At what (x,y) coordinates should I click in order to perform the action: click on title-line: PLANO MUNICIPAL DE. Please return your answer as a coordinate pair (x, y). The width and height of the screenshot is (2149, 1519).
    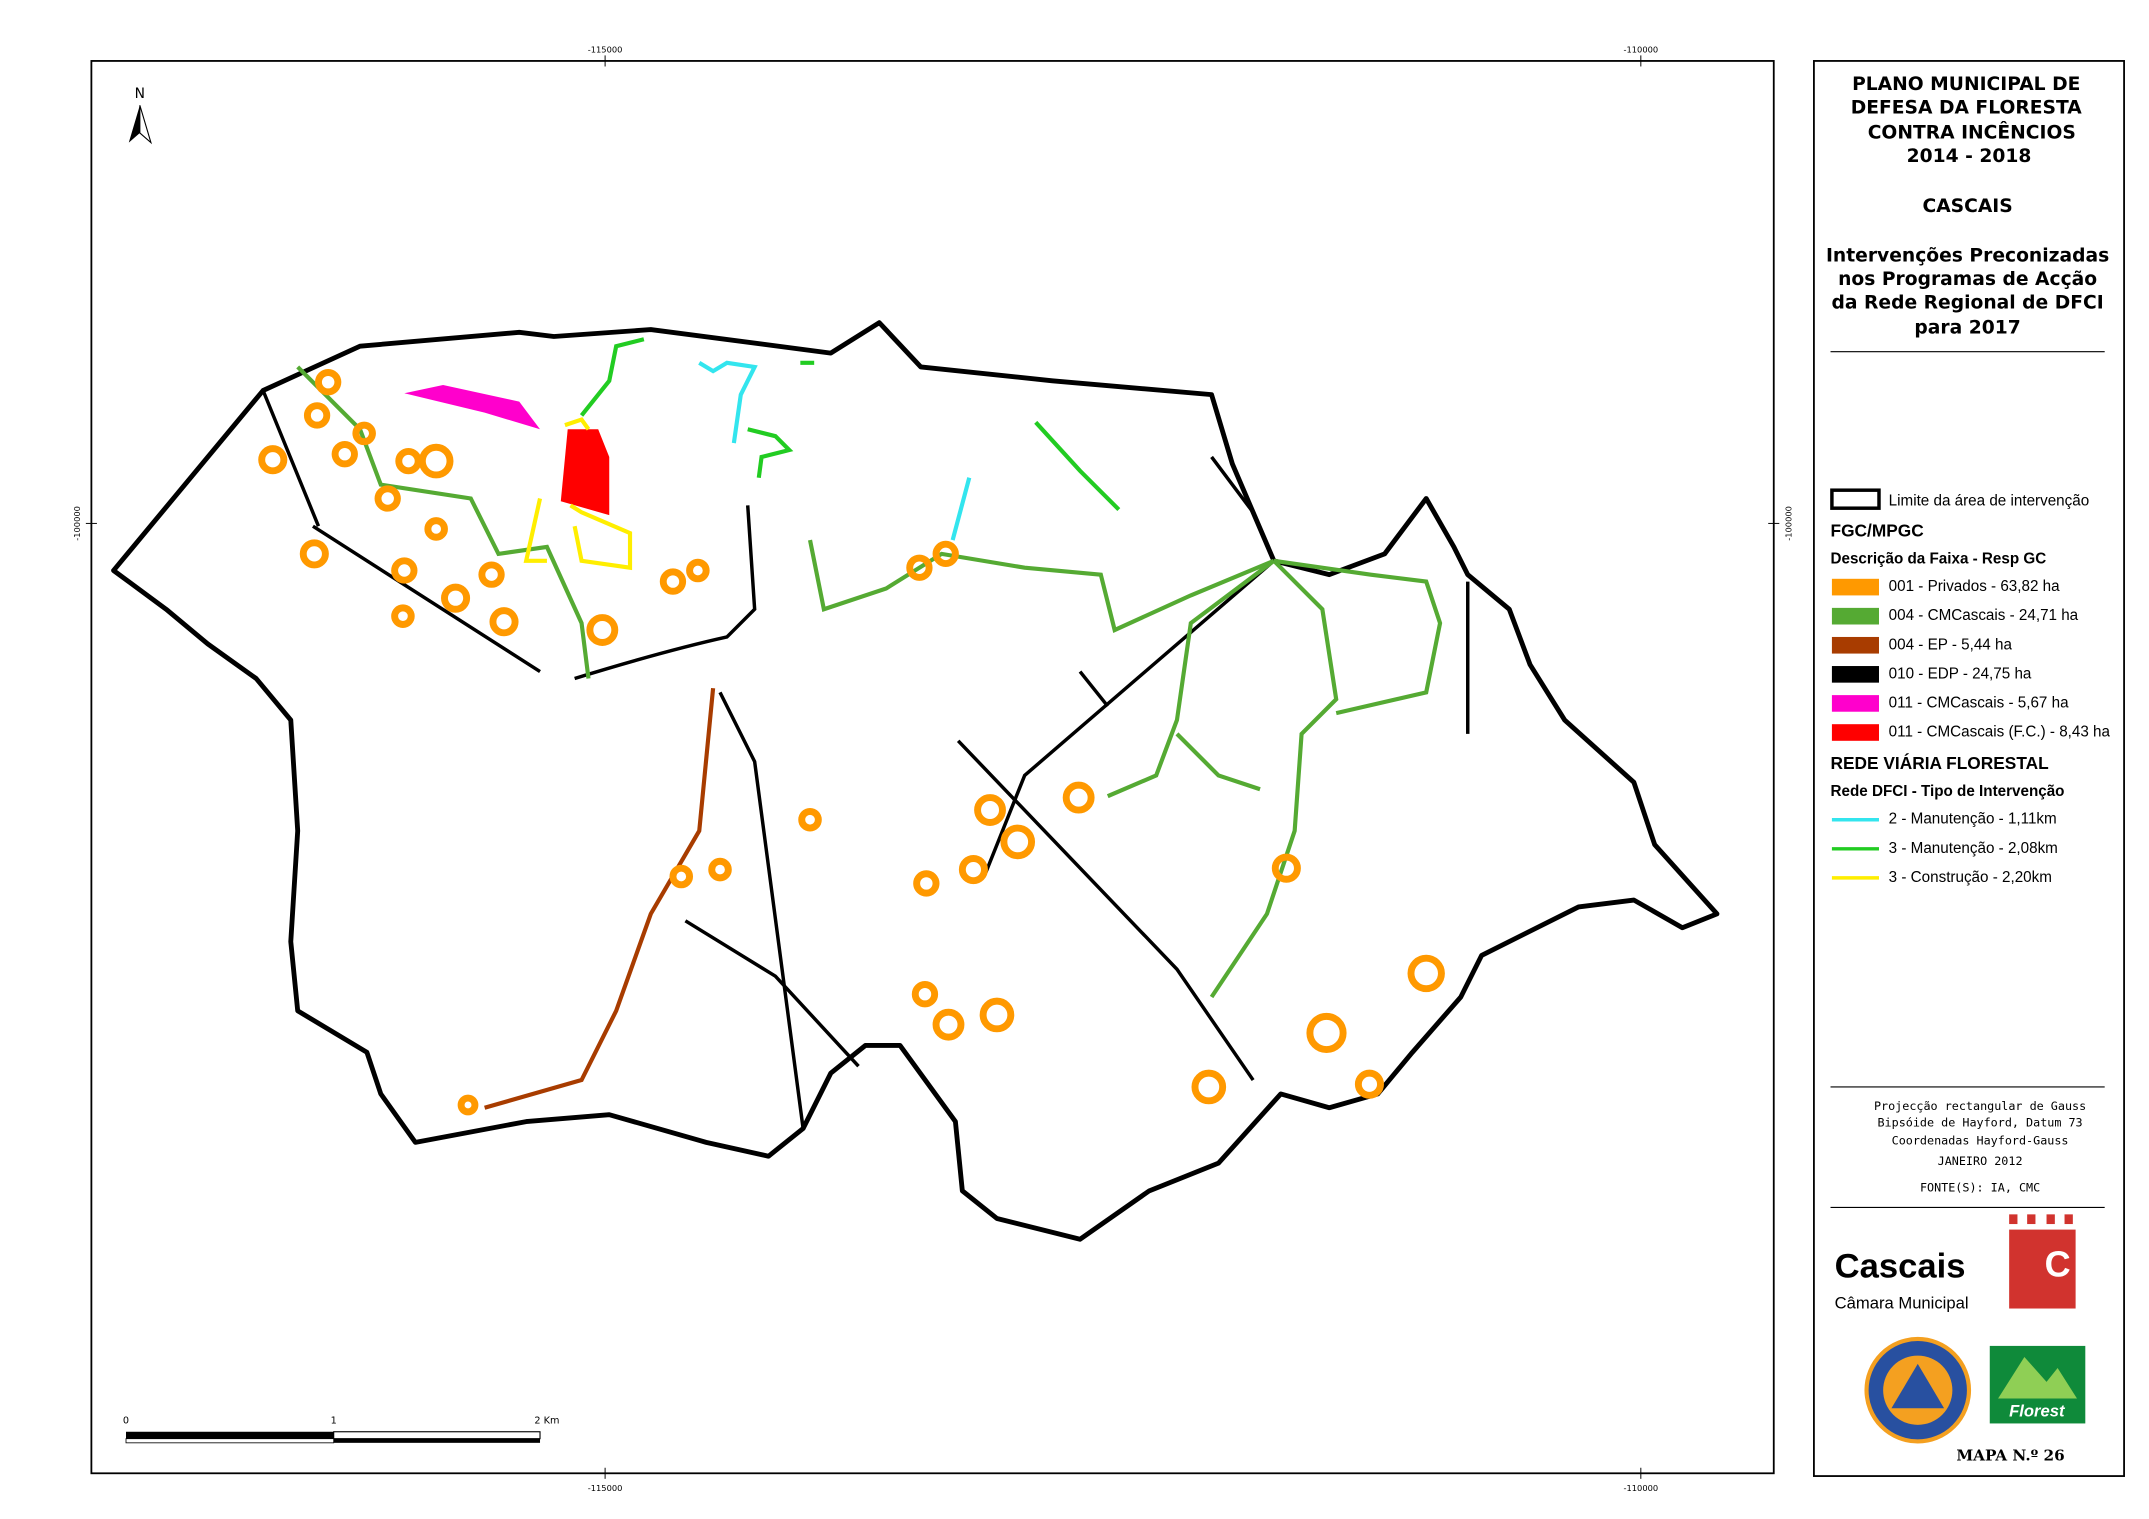
    Looking at the image, I should click on (1966, 84).